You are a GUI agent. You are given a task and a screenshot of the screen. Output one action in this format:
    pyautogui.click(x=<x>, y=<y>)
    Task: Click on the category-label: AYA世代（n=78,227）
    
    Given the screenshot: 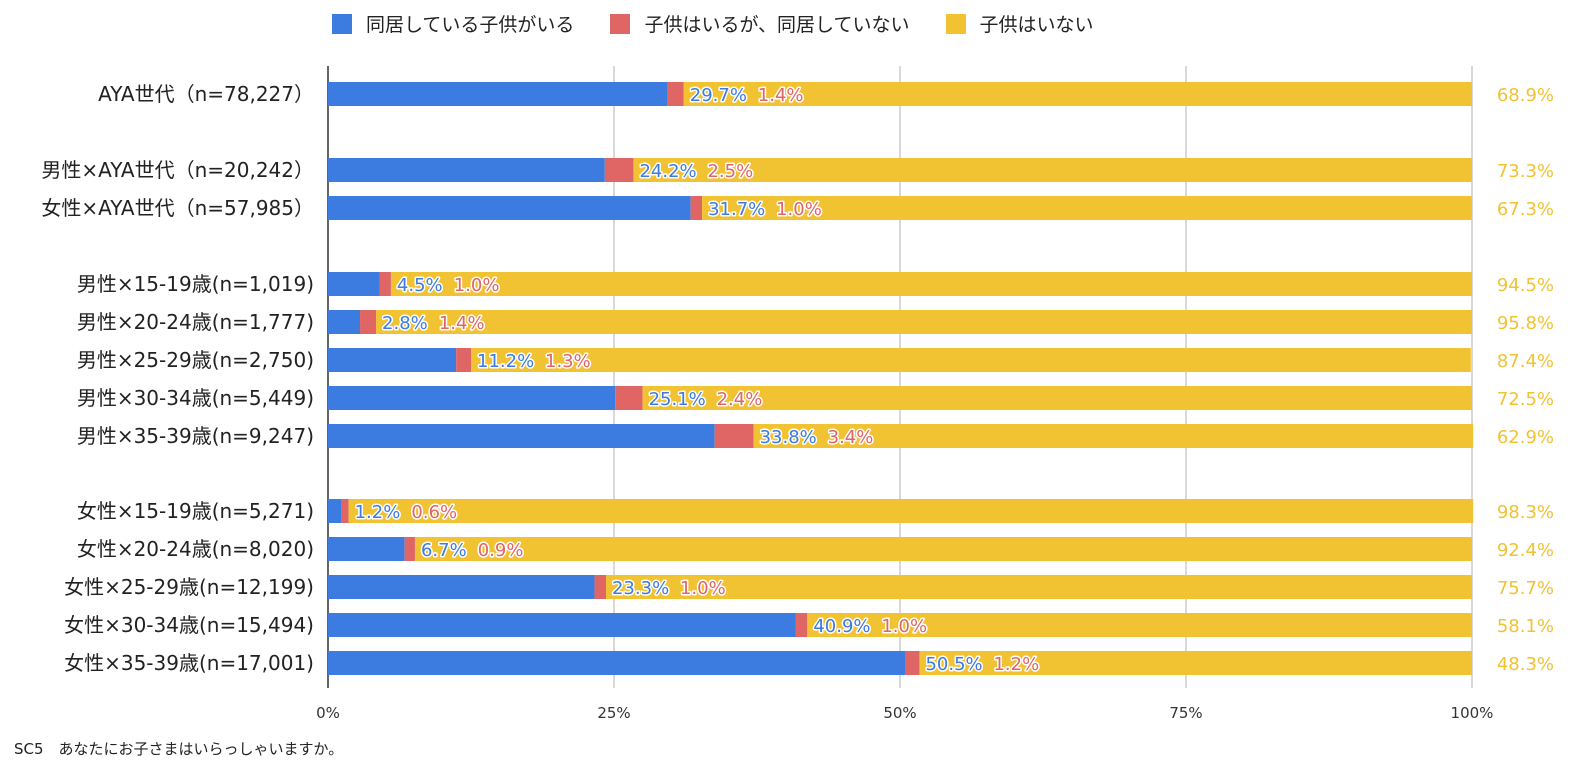 What is the action you would take?
    pyautogui.click(x=206, y=94)
    